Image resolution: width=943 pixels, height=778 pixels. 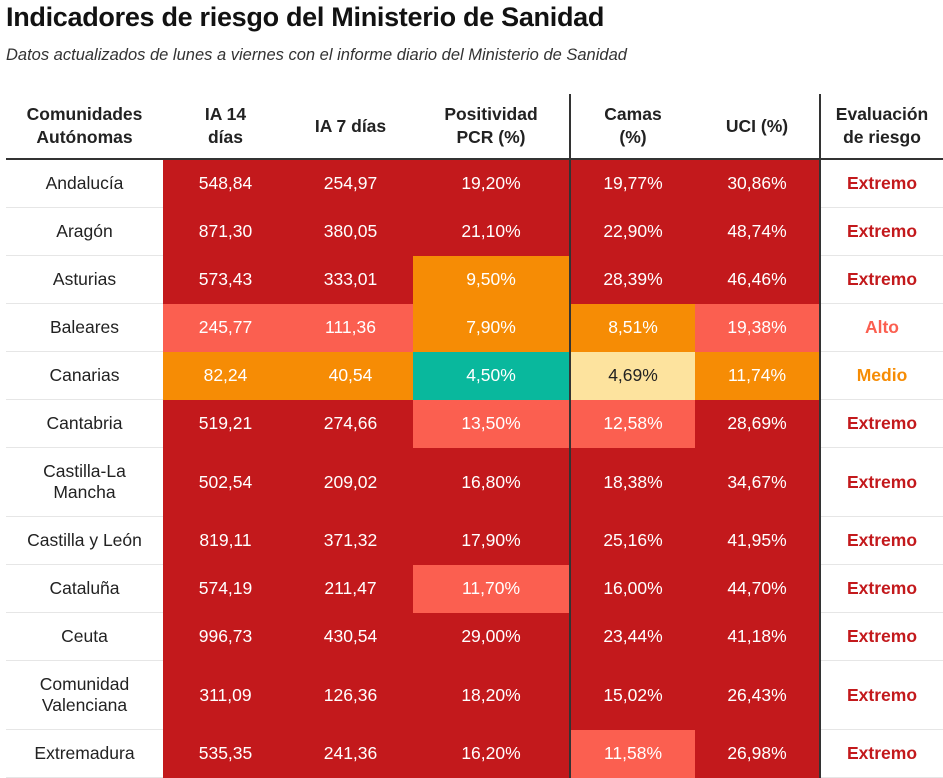 What do you see at coordinates (757, 695) in the screenshot?
I see `uci-cell: 26,43%` at bounding box center [757, 695].